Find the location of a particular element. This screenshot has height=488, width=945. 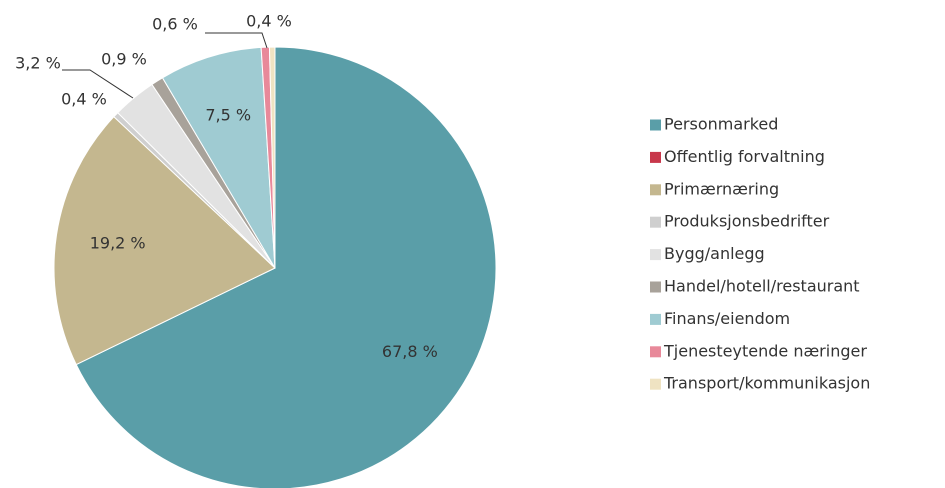

legend-label: Handel/hotell/restaurant is located at coordinates (762, 286).